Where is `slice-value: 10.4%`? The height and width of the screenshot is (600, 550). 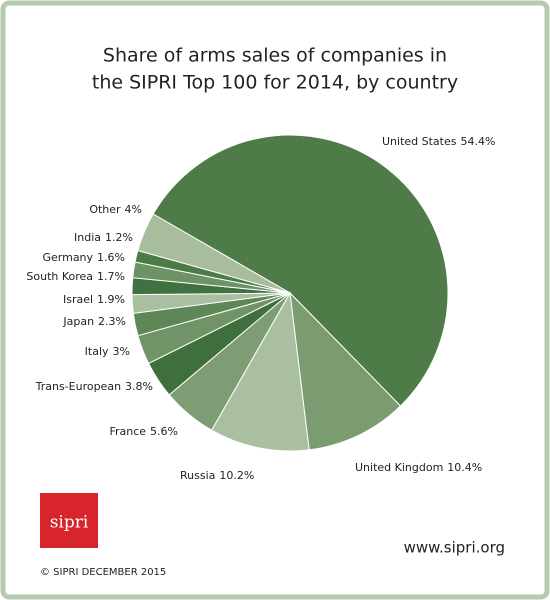 slice-value: 10.4% is located at coordinates (464, 467).